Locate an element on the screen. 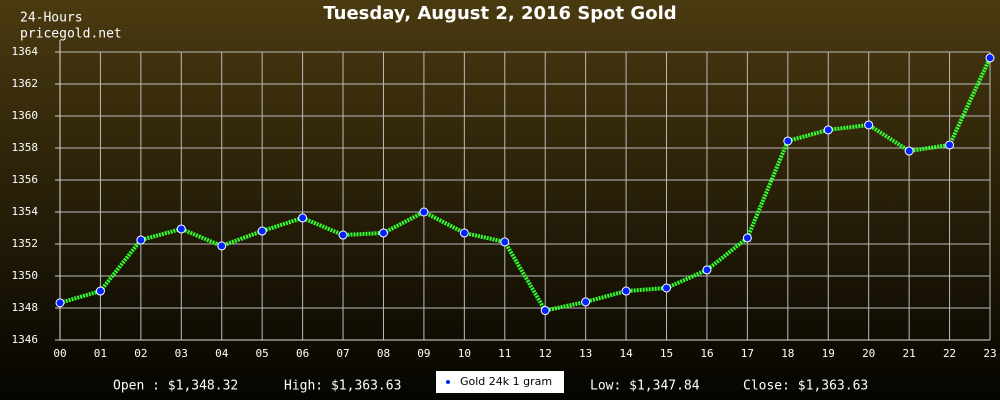 This screenshot has width=1000, height=400. legend-box is located at coordinates (500, 382).